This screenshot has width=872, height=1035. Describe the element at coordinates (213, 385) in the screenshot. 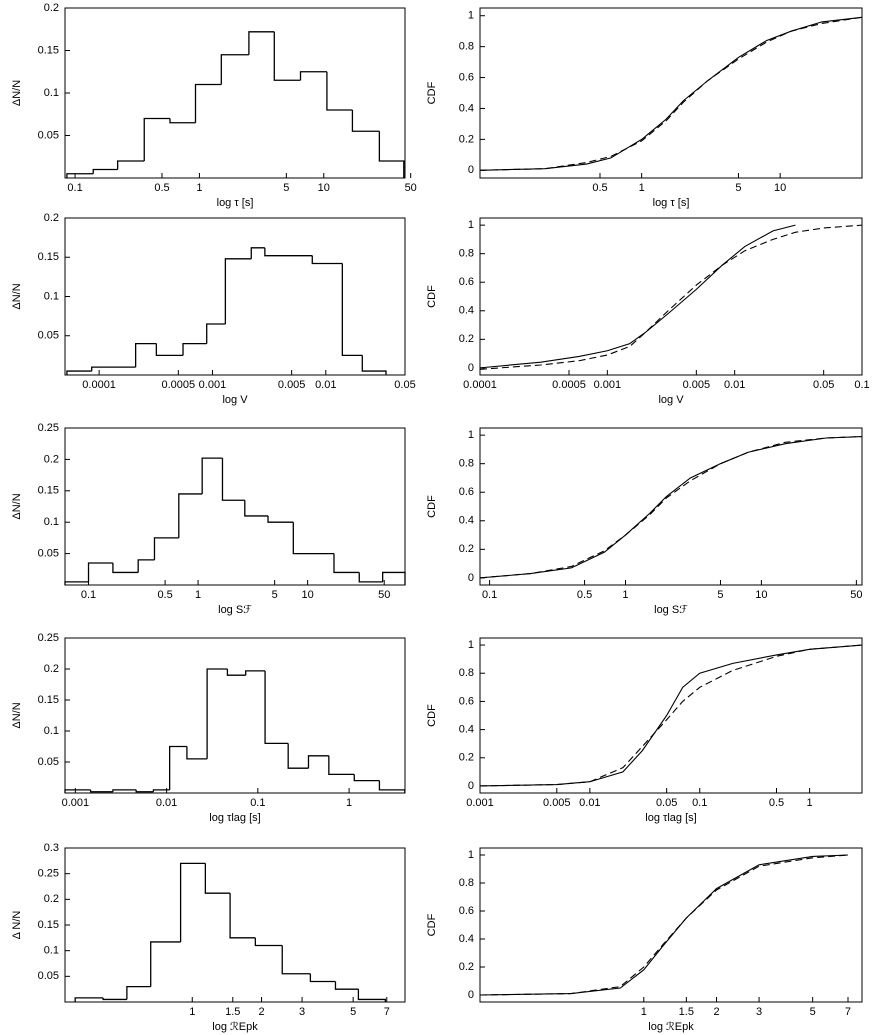

I see `x-tick-label: 0.001` at that location.